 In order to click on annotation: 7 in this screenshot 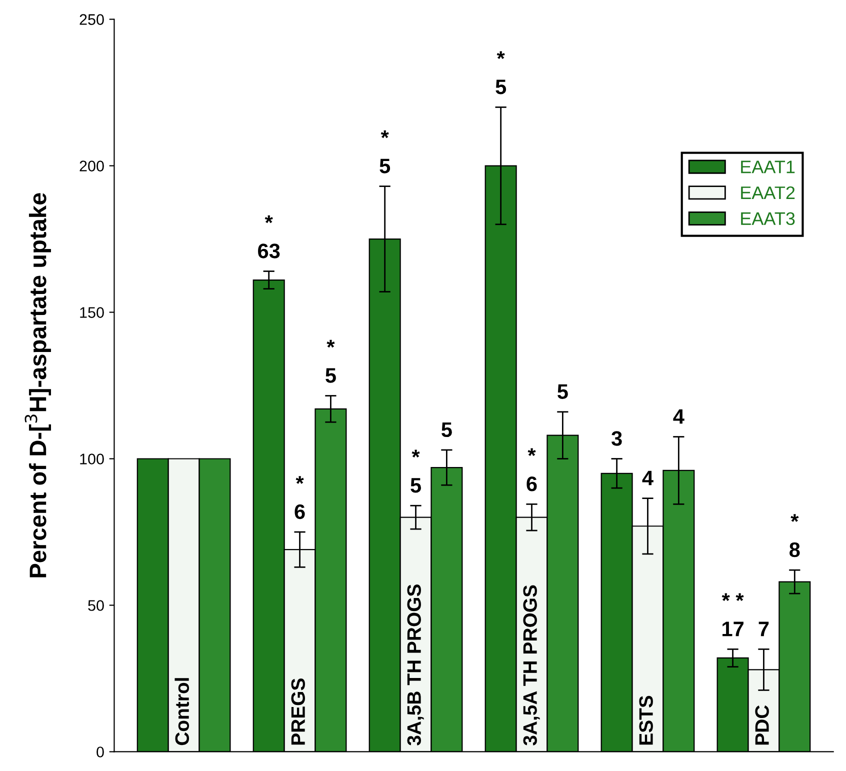, I will do `click(763, 629)`.